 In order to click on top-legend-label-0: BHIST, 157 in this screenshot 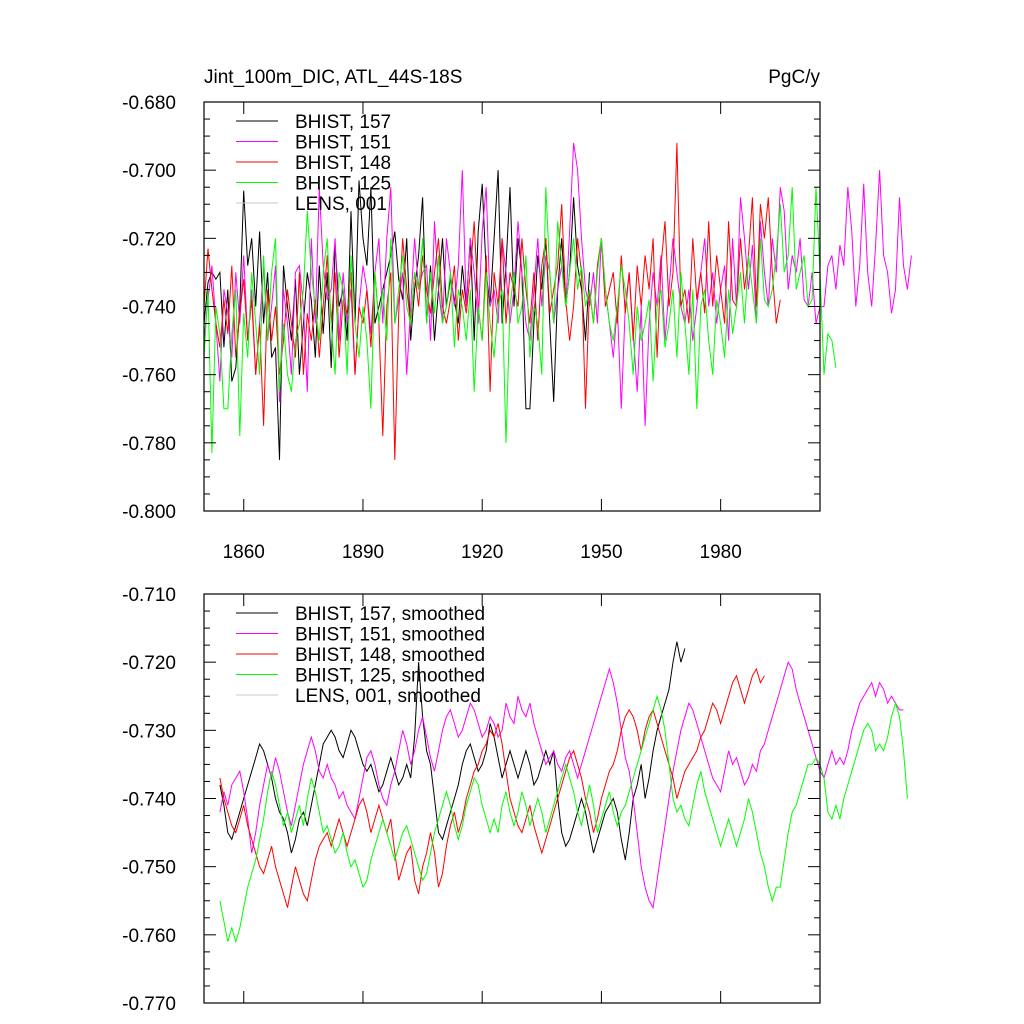, I will do `click(343, 122)`.